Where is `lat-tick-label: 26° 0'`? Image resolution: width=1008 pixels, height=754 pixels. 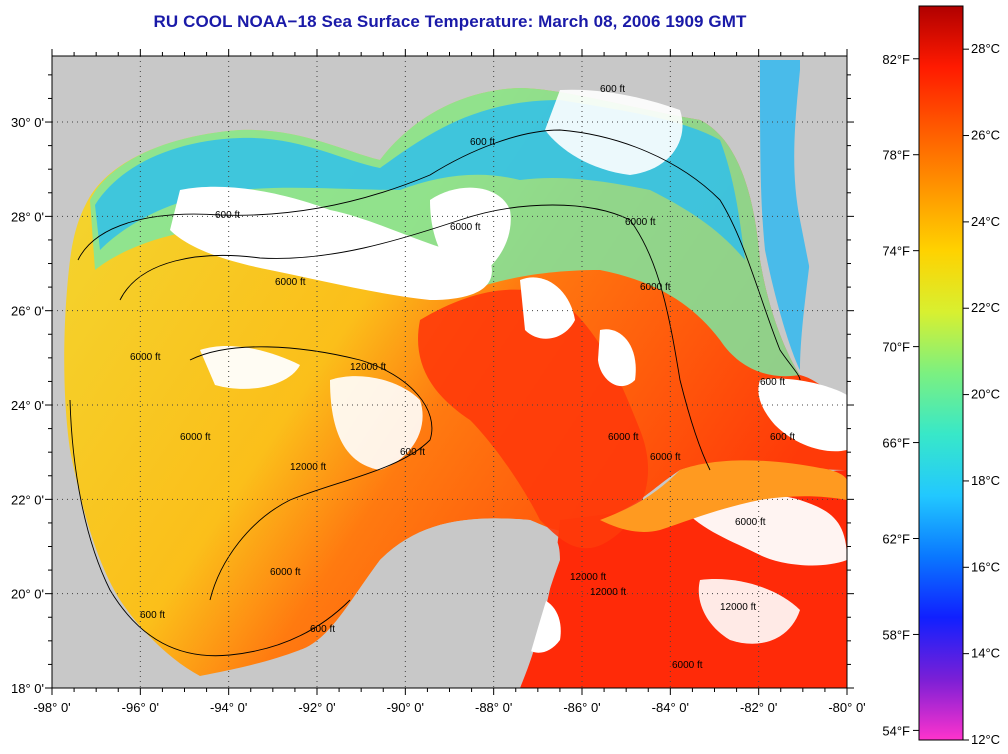 lat-tick-label: 26° 0' is located at coordinates (27, 311).